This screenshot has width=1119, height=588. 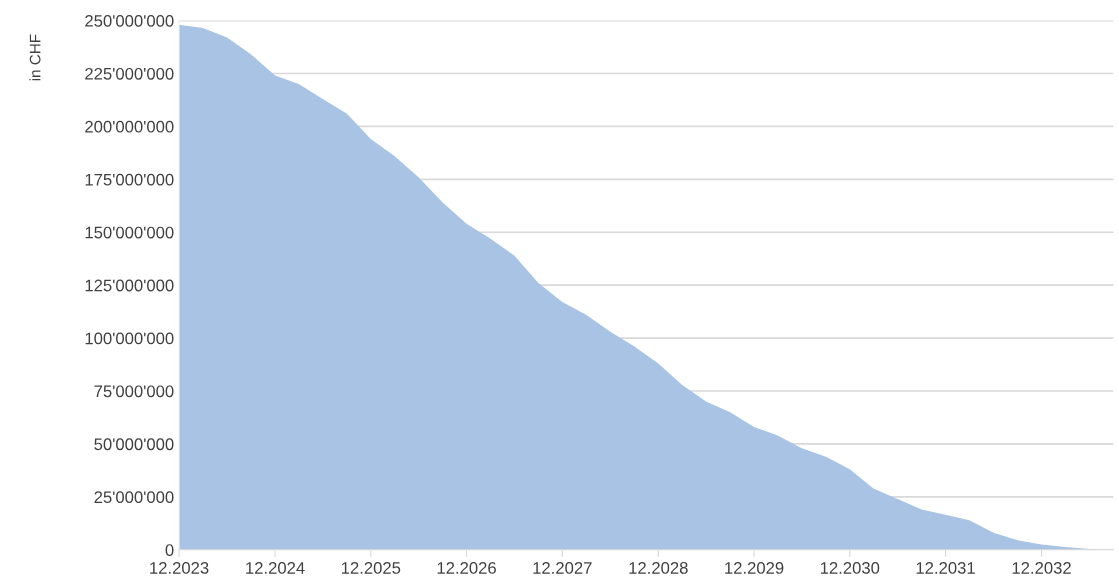 What do you see at coordinates (129, 285) in the screenshot?
I see `y-tick-label: 125'000'000` at bounding box center [129, 285].